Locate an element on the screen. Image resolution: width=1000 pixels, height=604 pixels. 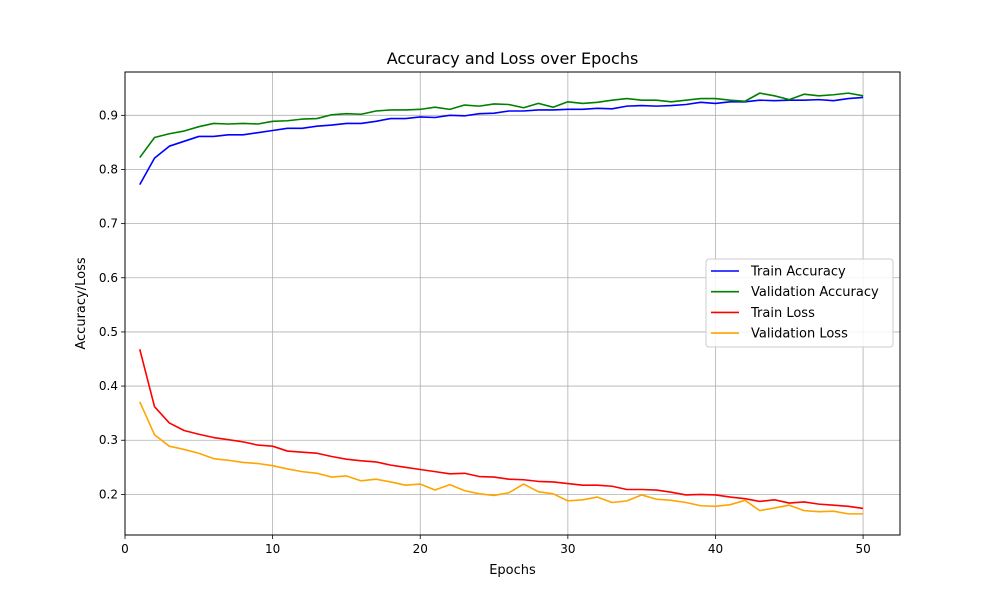
y-tick-label: 0.4 is located at coordinates (108, 386).